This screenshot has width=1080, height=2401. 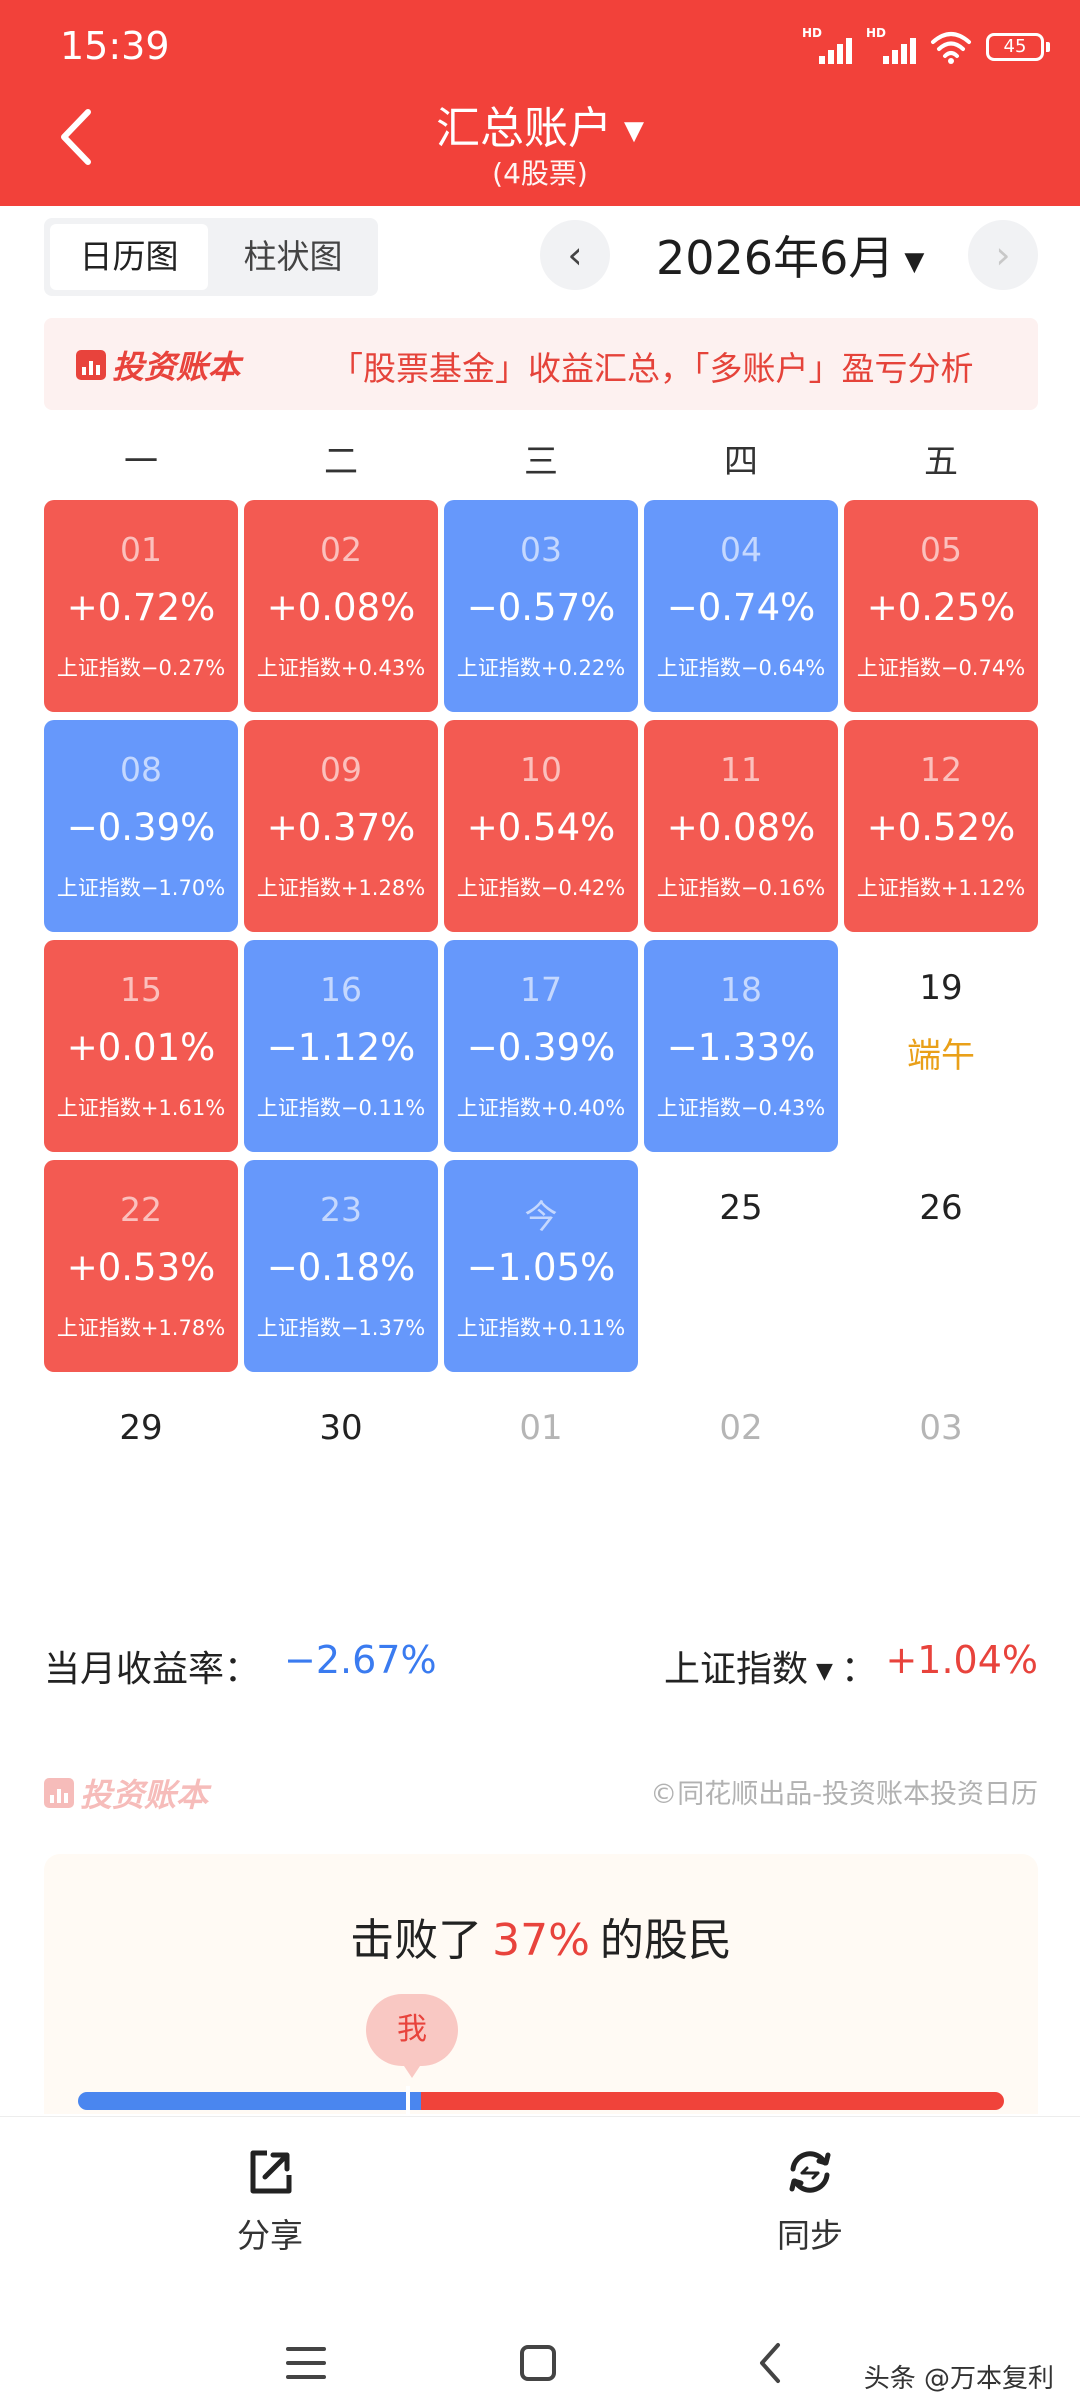 What do you see at coordinates (341, 462) in the screenshot?
I see `weekday-label: 二` at bounding box center [341, 462].